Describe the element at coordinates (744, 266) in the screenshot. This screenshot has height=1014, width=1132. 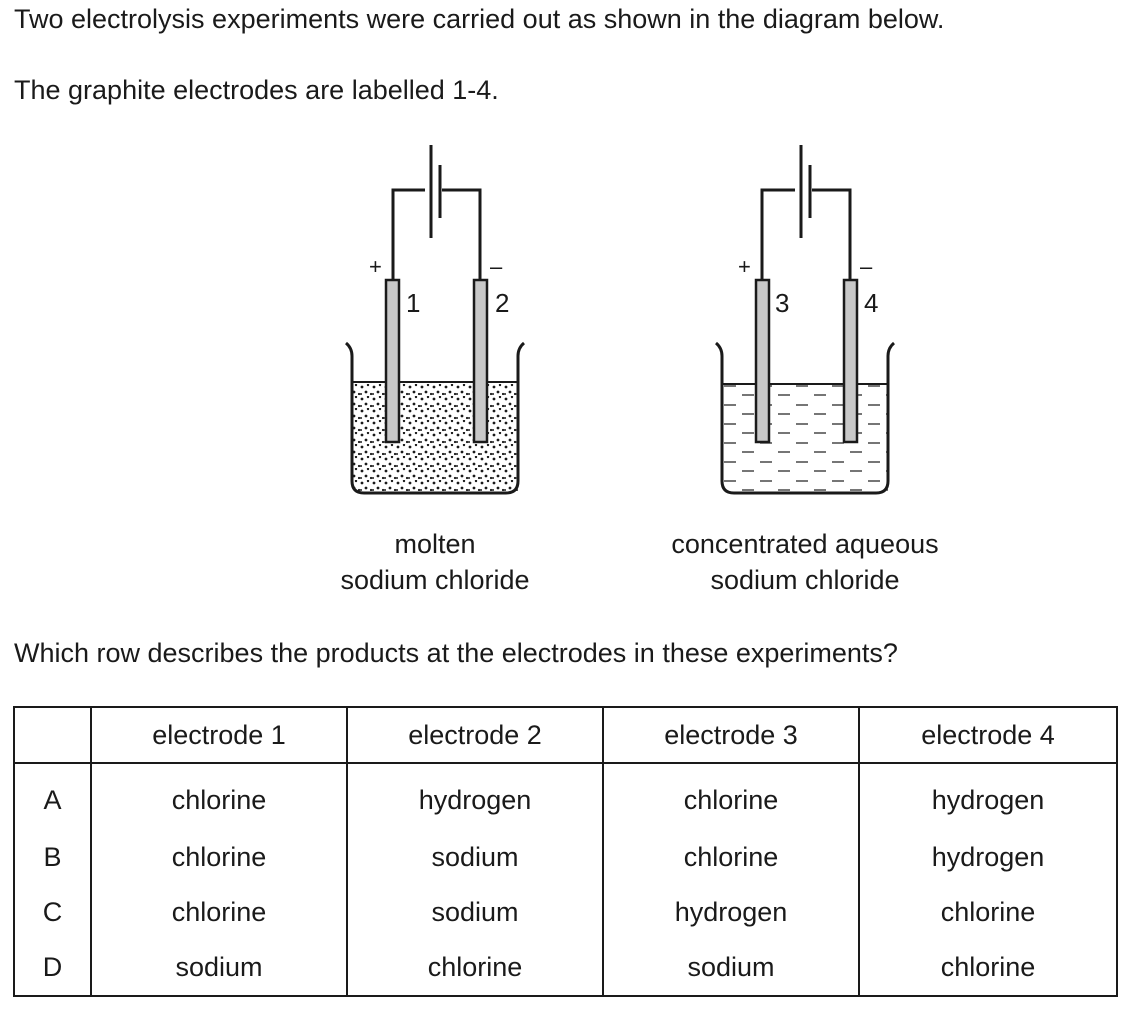
I see `positive-sign-2: +` at that location.